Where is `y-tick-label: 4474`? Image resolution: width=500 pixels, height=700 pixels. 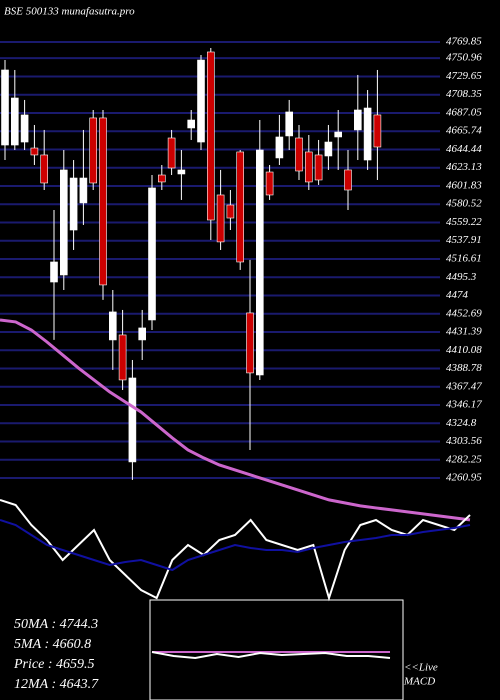 y-tick-label: 4474 is located at coordinates (457, 295).